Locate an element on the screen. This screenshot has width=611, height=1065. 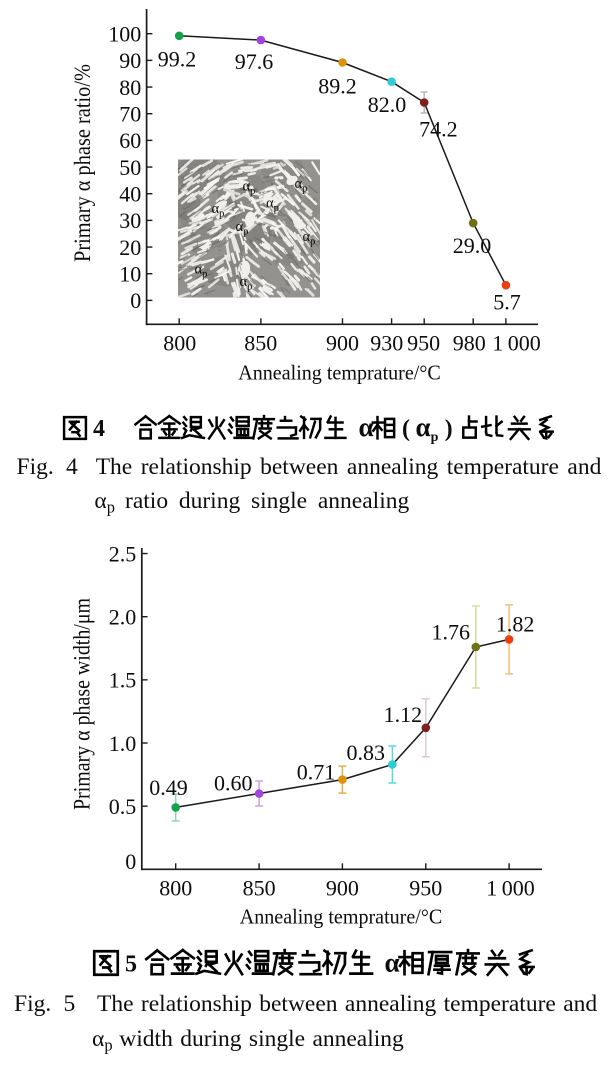
svg-text: 1.12 is located at coordinates (403, 714).